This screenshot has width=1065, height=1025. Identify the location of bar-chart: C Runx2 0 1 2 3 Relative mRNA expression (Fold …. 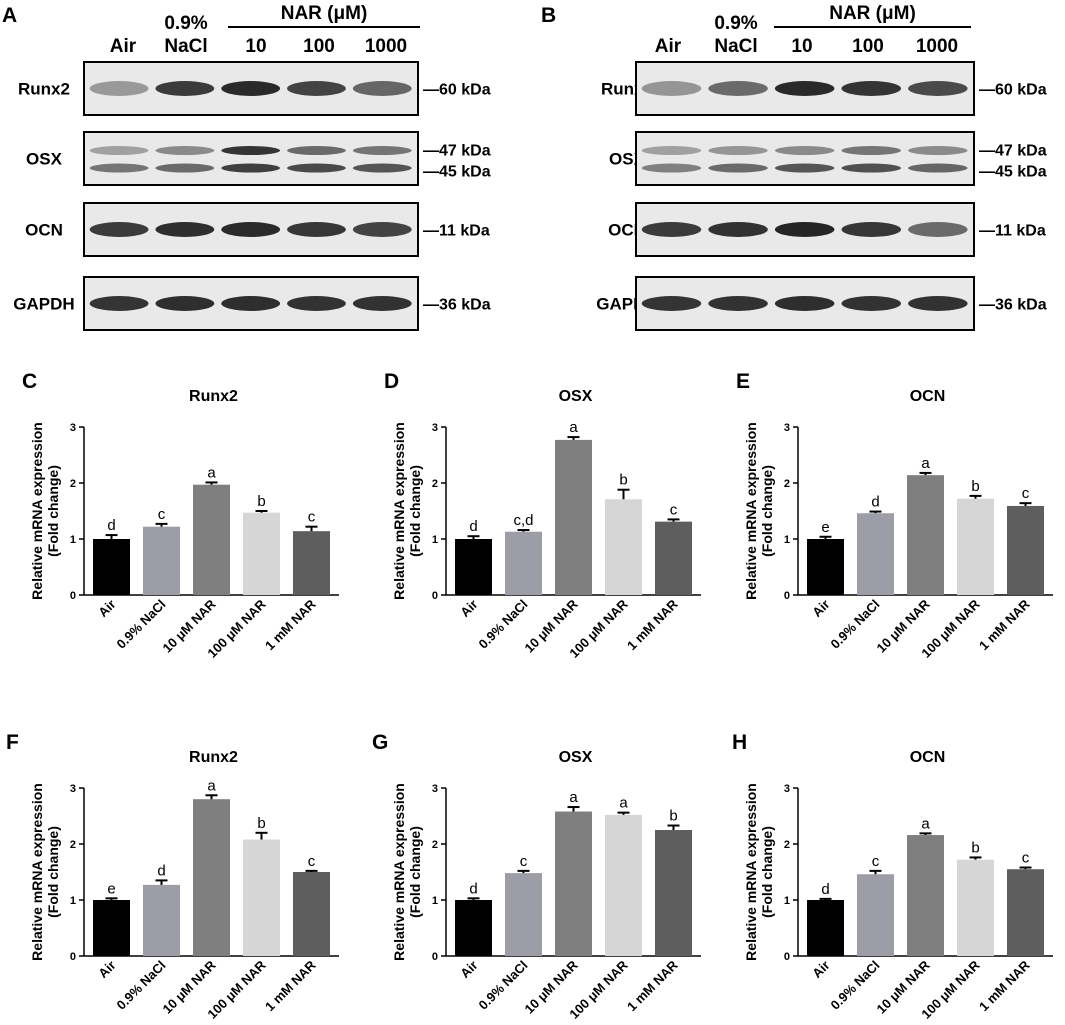
(180, 515).